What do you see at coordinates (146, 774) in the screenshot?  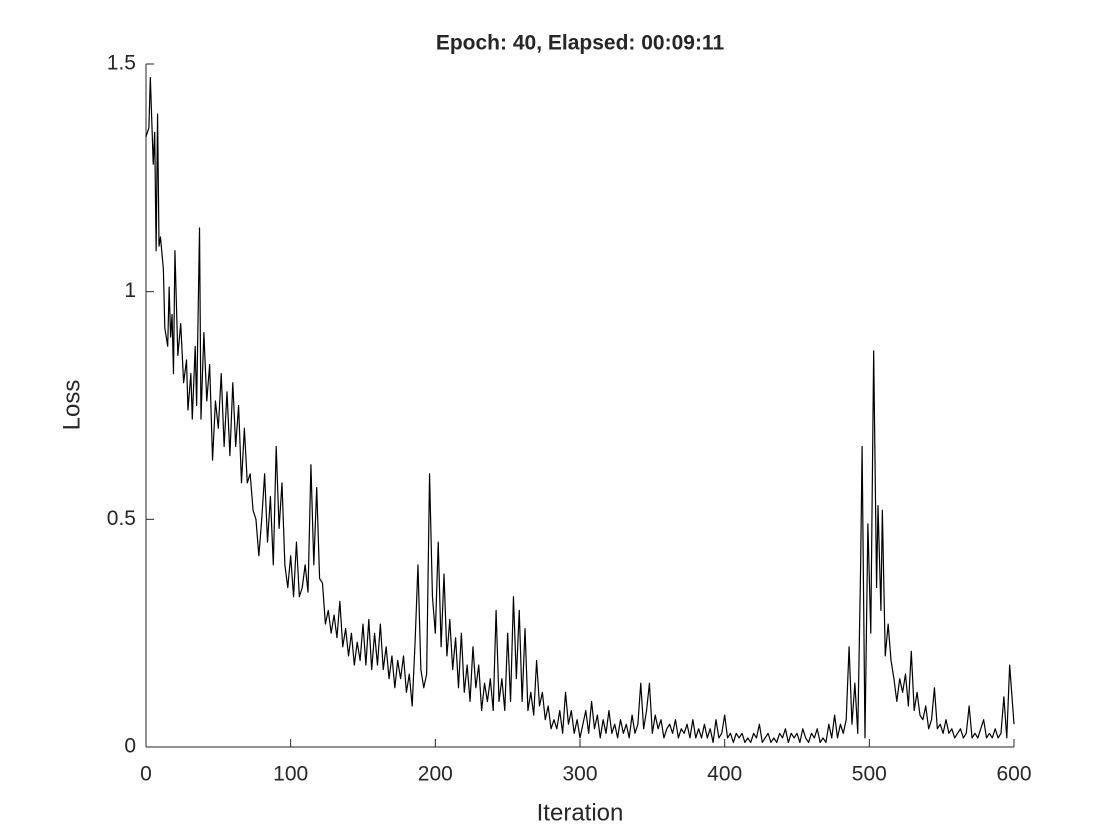 I see `x-tick-label: 0` at bounding box center [146, 774].